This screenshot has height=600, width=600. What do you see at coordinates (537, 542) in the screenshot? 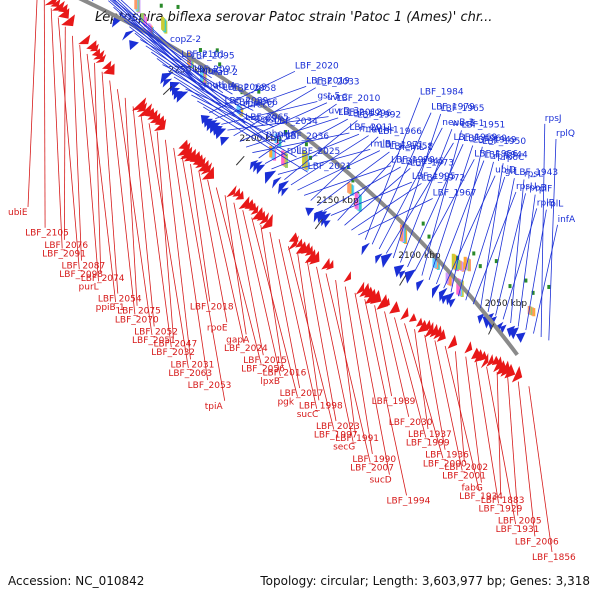
I see `minus-gene-label: LBF_2006` at bounding box center [537, 542].